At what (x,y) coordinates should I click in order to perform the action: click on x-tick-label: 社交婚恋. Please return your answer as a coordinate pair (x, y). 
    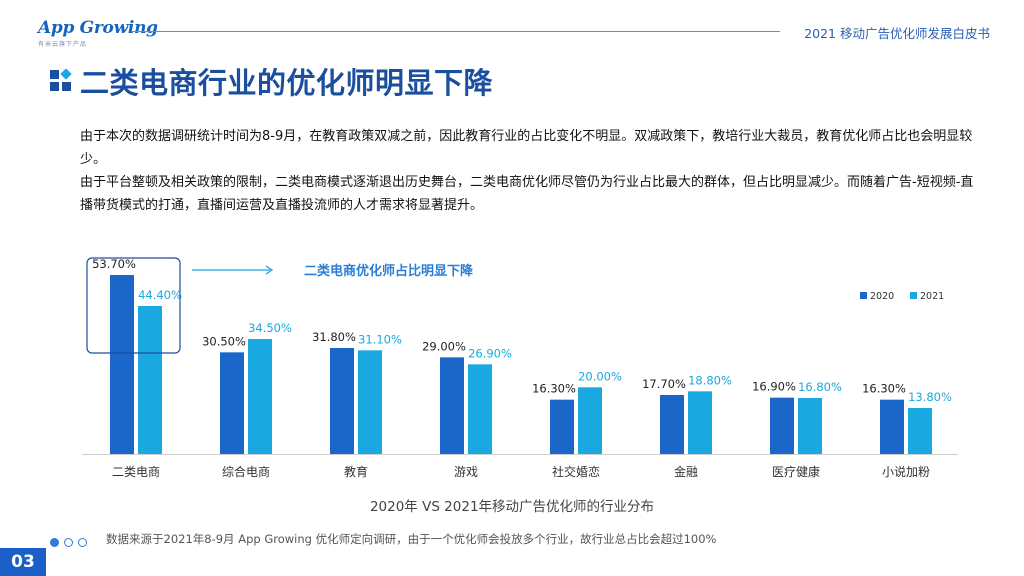
    Looking at the image, I should click on (576, 471).